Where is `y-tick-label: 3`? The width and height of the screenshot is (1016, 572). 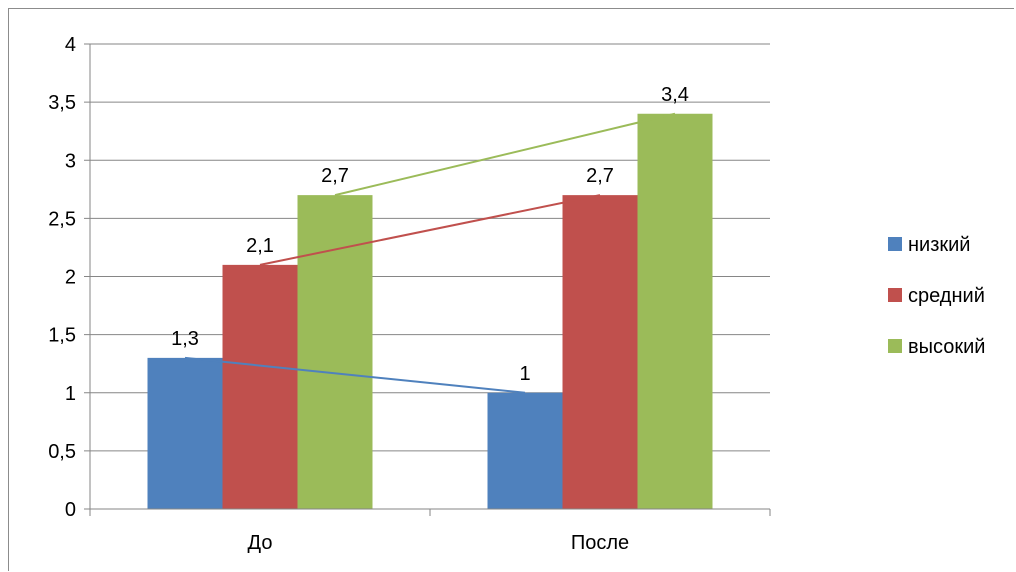
y-tick-label: 3 is located at coordinates (70, 161).